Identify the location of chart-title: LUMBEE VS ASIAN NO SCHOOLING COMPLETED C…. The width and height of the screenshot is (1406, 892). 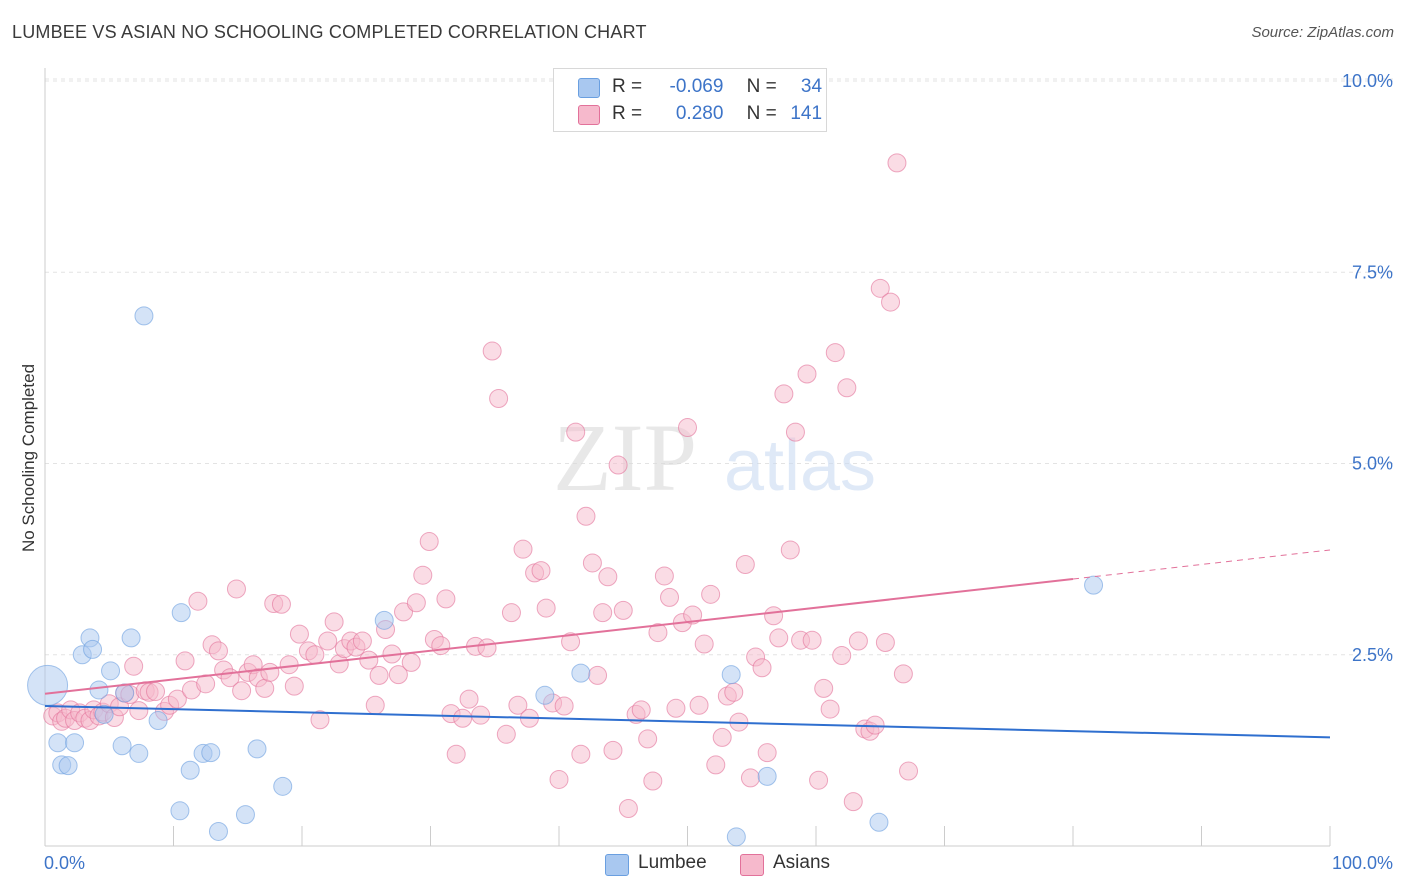
(329, 32).